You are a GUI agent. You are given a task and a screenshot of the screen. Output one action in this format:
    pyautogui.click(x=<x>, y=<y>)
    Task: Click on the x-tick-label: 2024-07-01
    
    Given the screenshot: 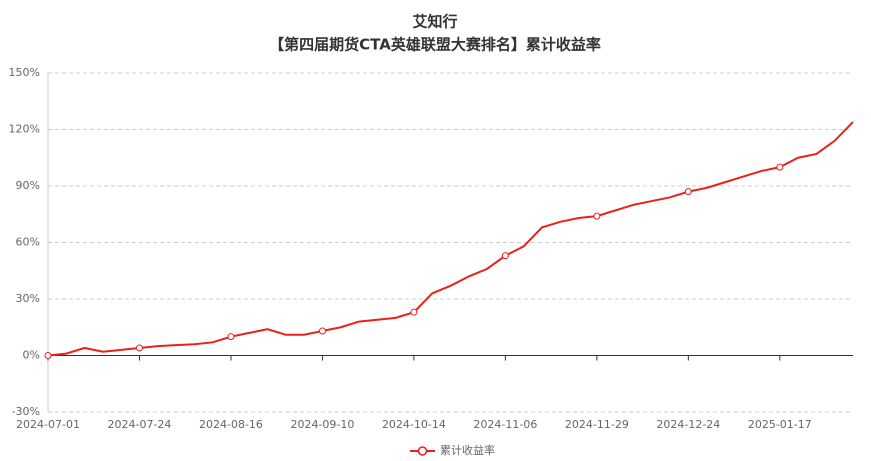 What is the action you would take?
    pyautogui.click(x=48, y=424)
    